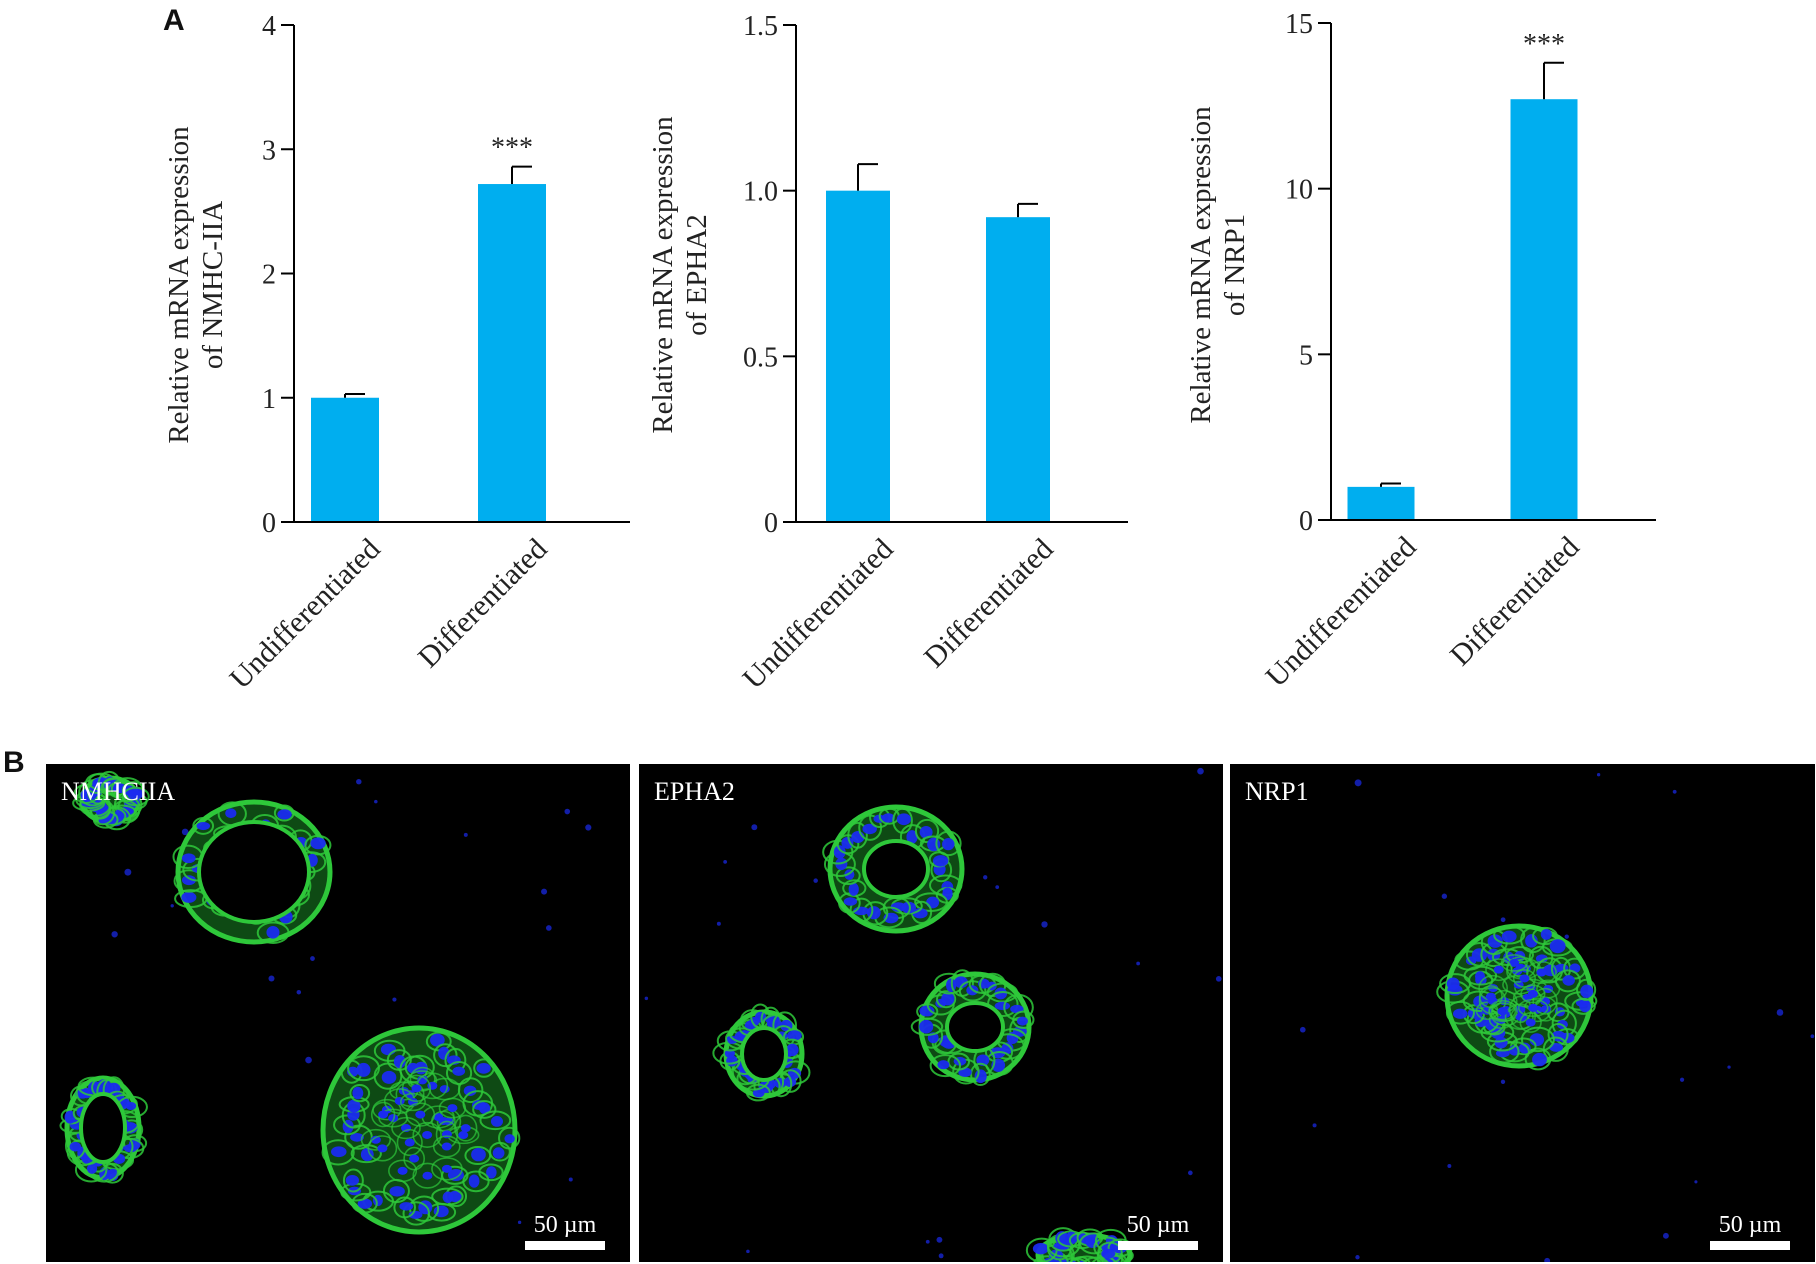 Image resolution: width=1816 pixels, height=1264 pixels. Describe the element at coordinates (269, 523) in the screenshot. I see `y-tick-label: 0` at that location.